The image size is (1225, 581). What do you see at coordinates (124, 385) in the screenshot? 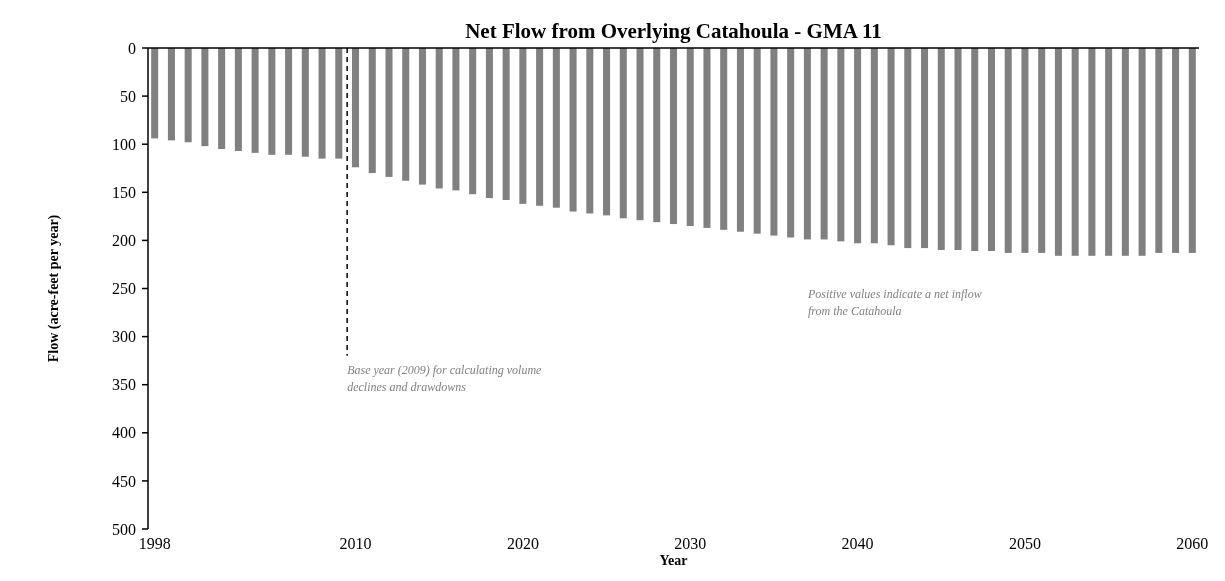
I see `y-tick-label: 350` at bounding box center [124, 385].